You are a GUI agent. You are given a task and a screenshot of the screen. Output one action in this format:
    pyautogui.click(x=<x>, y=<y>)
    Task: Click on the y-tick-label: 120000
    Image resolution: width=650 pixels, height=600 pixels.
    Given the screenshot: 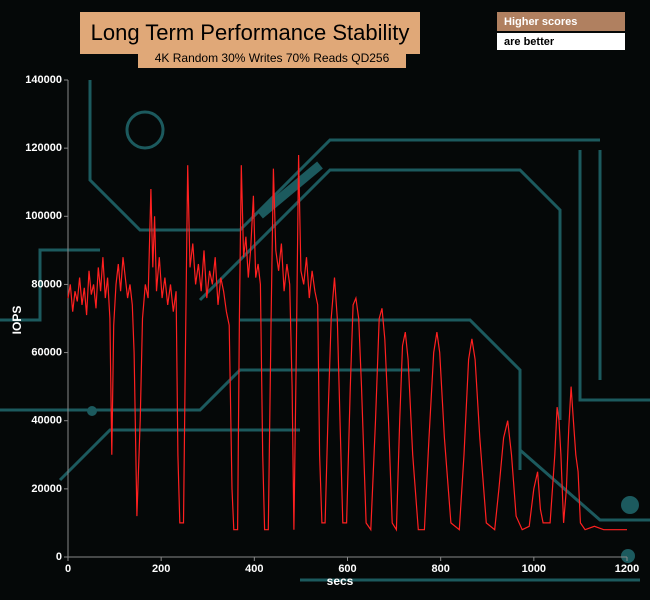 What is the action you would take?
    pyautogui.click(x=43, y=148)
    